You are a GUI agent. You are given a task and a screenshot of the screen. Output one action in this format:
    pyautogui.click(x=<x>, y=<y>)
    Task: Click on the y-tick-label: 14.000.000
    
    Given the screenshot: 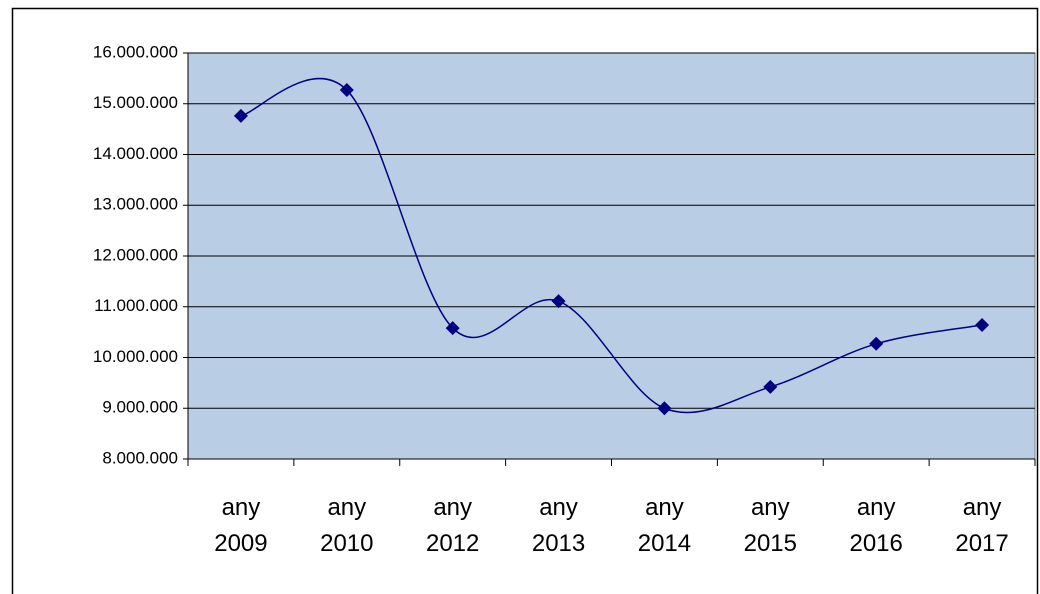 What is the action you would take?
    pyautogui.click(x=135, y=153)
    